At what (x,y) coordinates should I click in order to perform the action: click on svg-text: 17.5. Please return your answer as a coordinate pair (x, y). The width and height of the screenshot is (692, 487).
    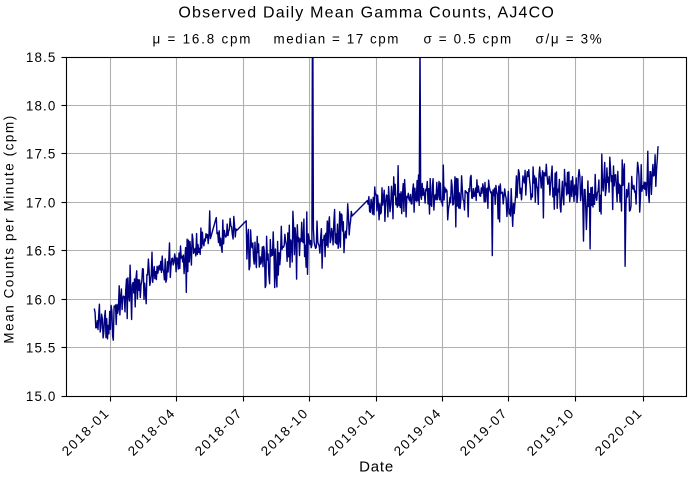
    Looking at the image, I should click on (41, 153).